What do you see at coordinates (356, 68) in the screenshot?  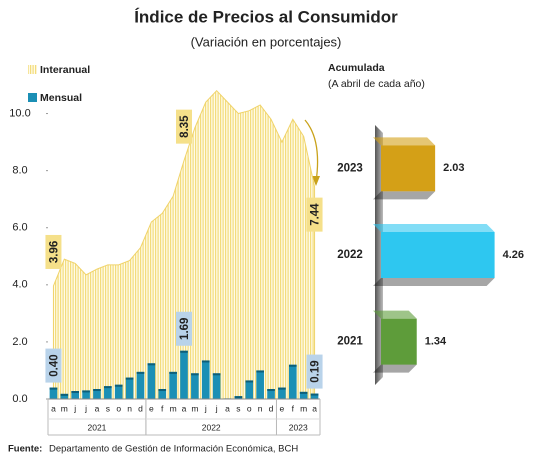 I see `panel-title: Acumulada` at bounding box center [356, 68].